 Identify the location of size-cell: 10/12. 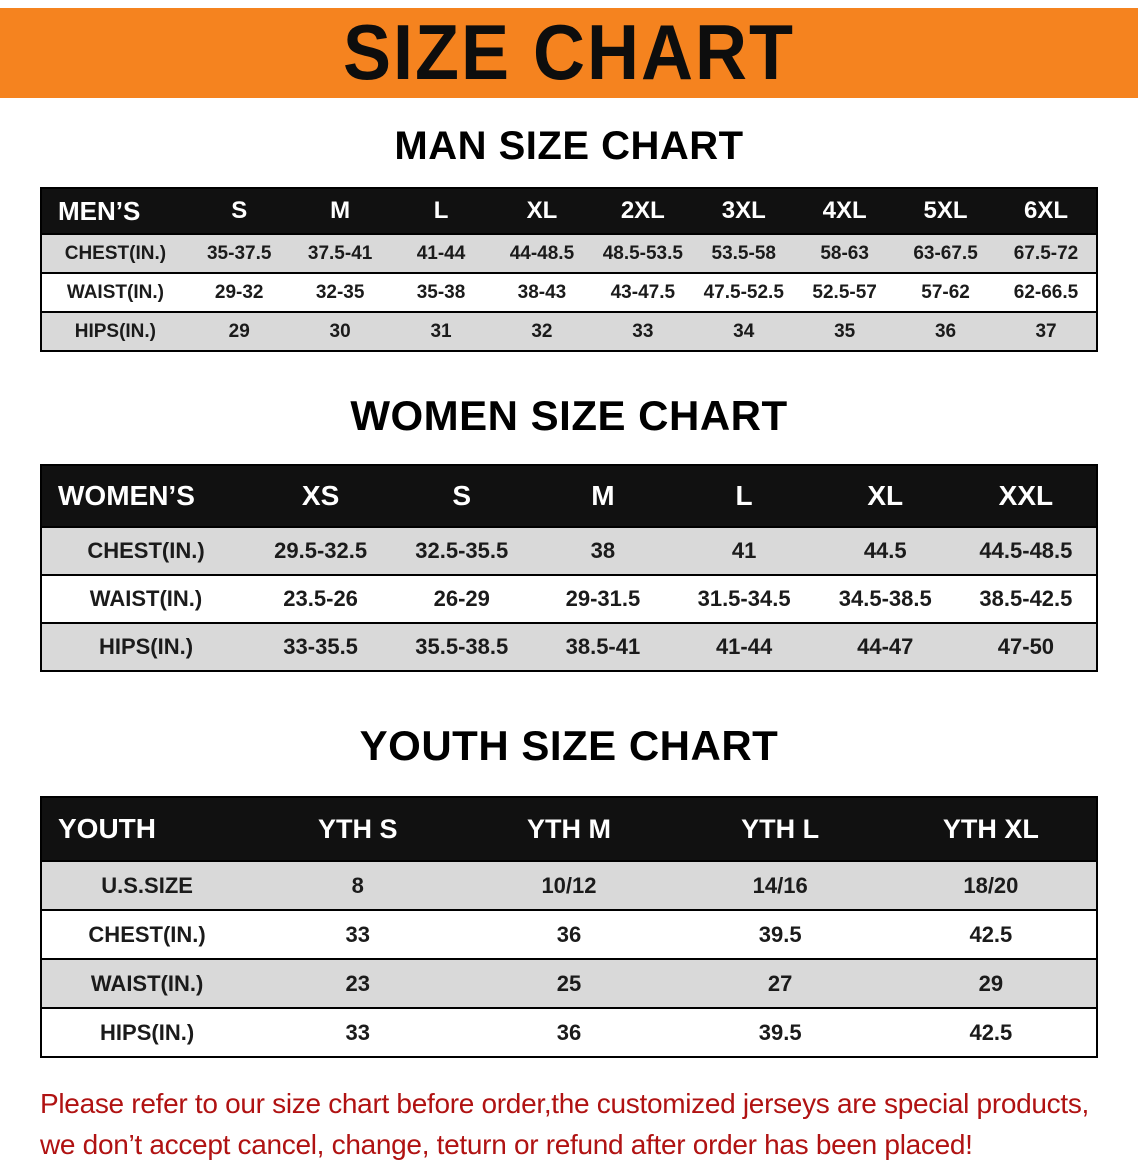
(569, 885).